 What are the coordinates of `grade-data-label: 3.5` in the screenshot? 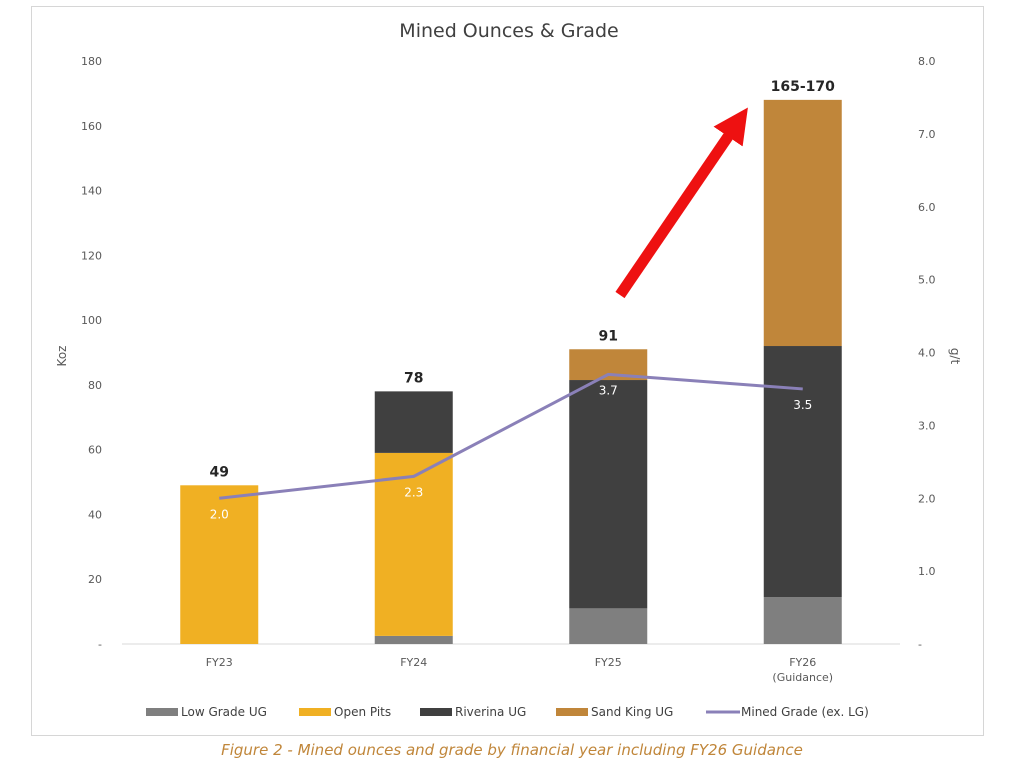 It's located at (802, 405).